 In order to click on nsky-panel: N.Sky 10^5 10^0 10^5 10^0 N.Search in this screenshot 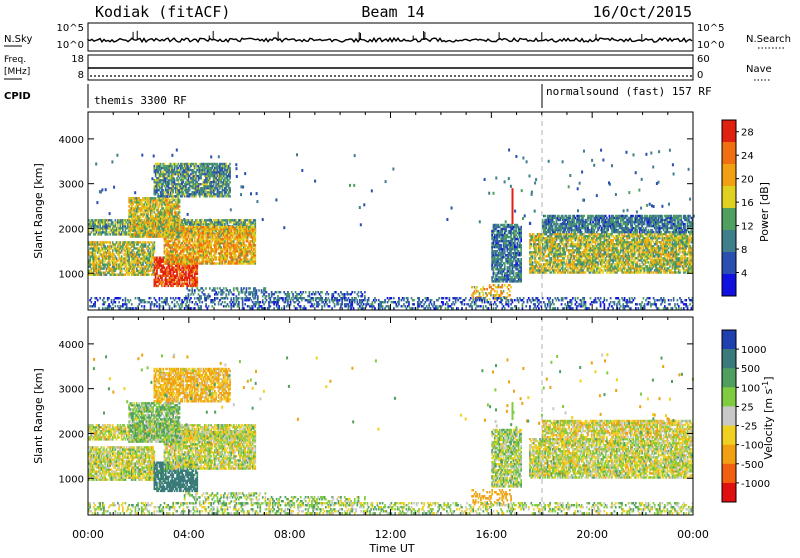, I will do `click(397, 37)`.